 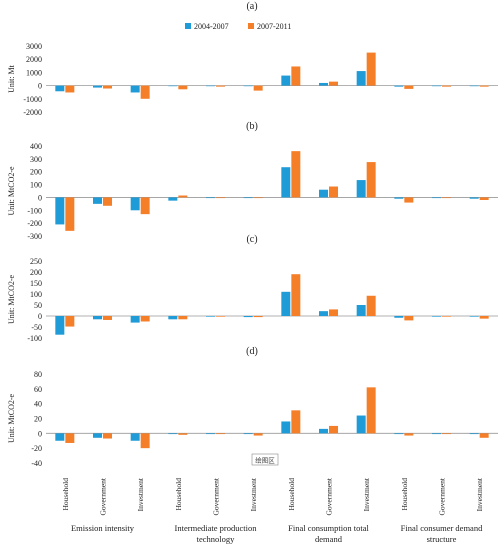 I want to click on group-label-1: Emission intensity, so click(x=103, y=528).